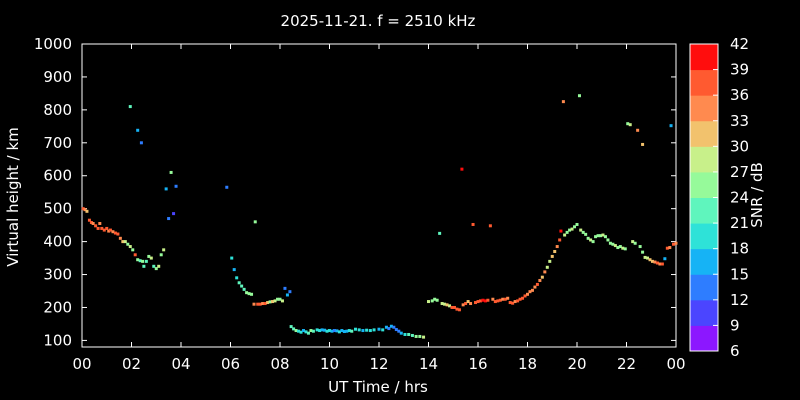 This screenshot has width=800, height=400. Describe the element at coordinates (675, 364) in the screenshot. I see `x-tick-label: 00` at that location.